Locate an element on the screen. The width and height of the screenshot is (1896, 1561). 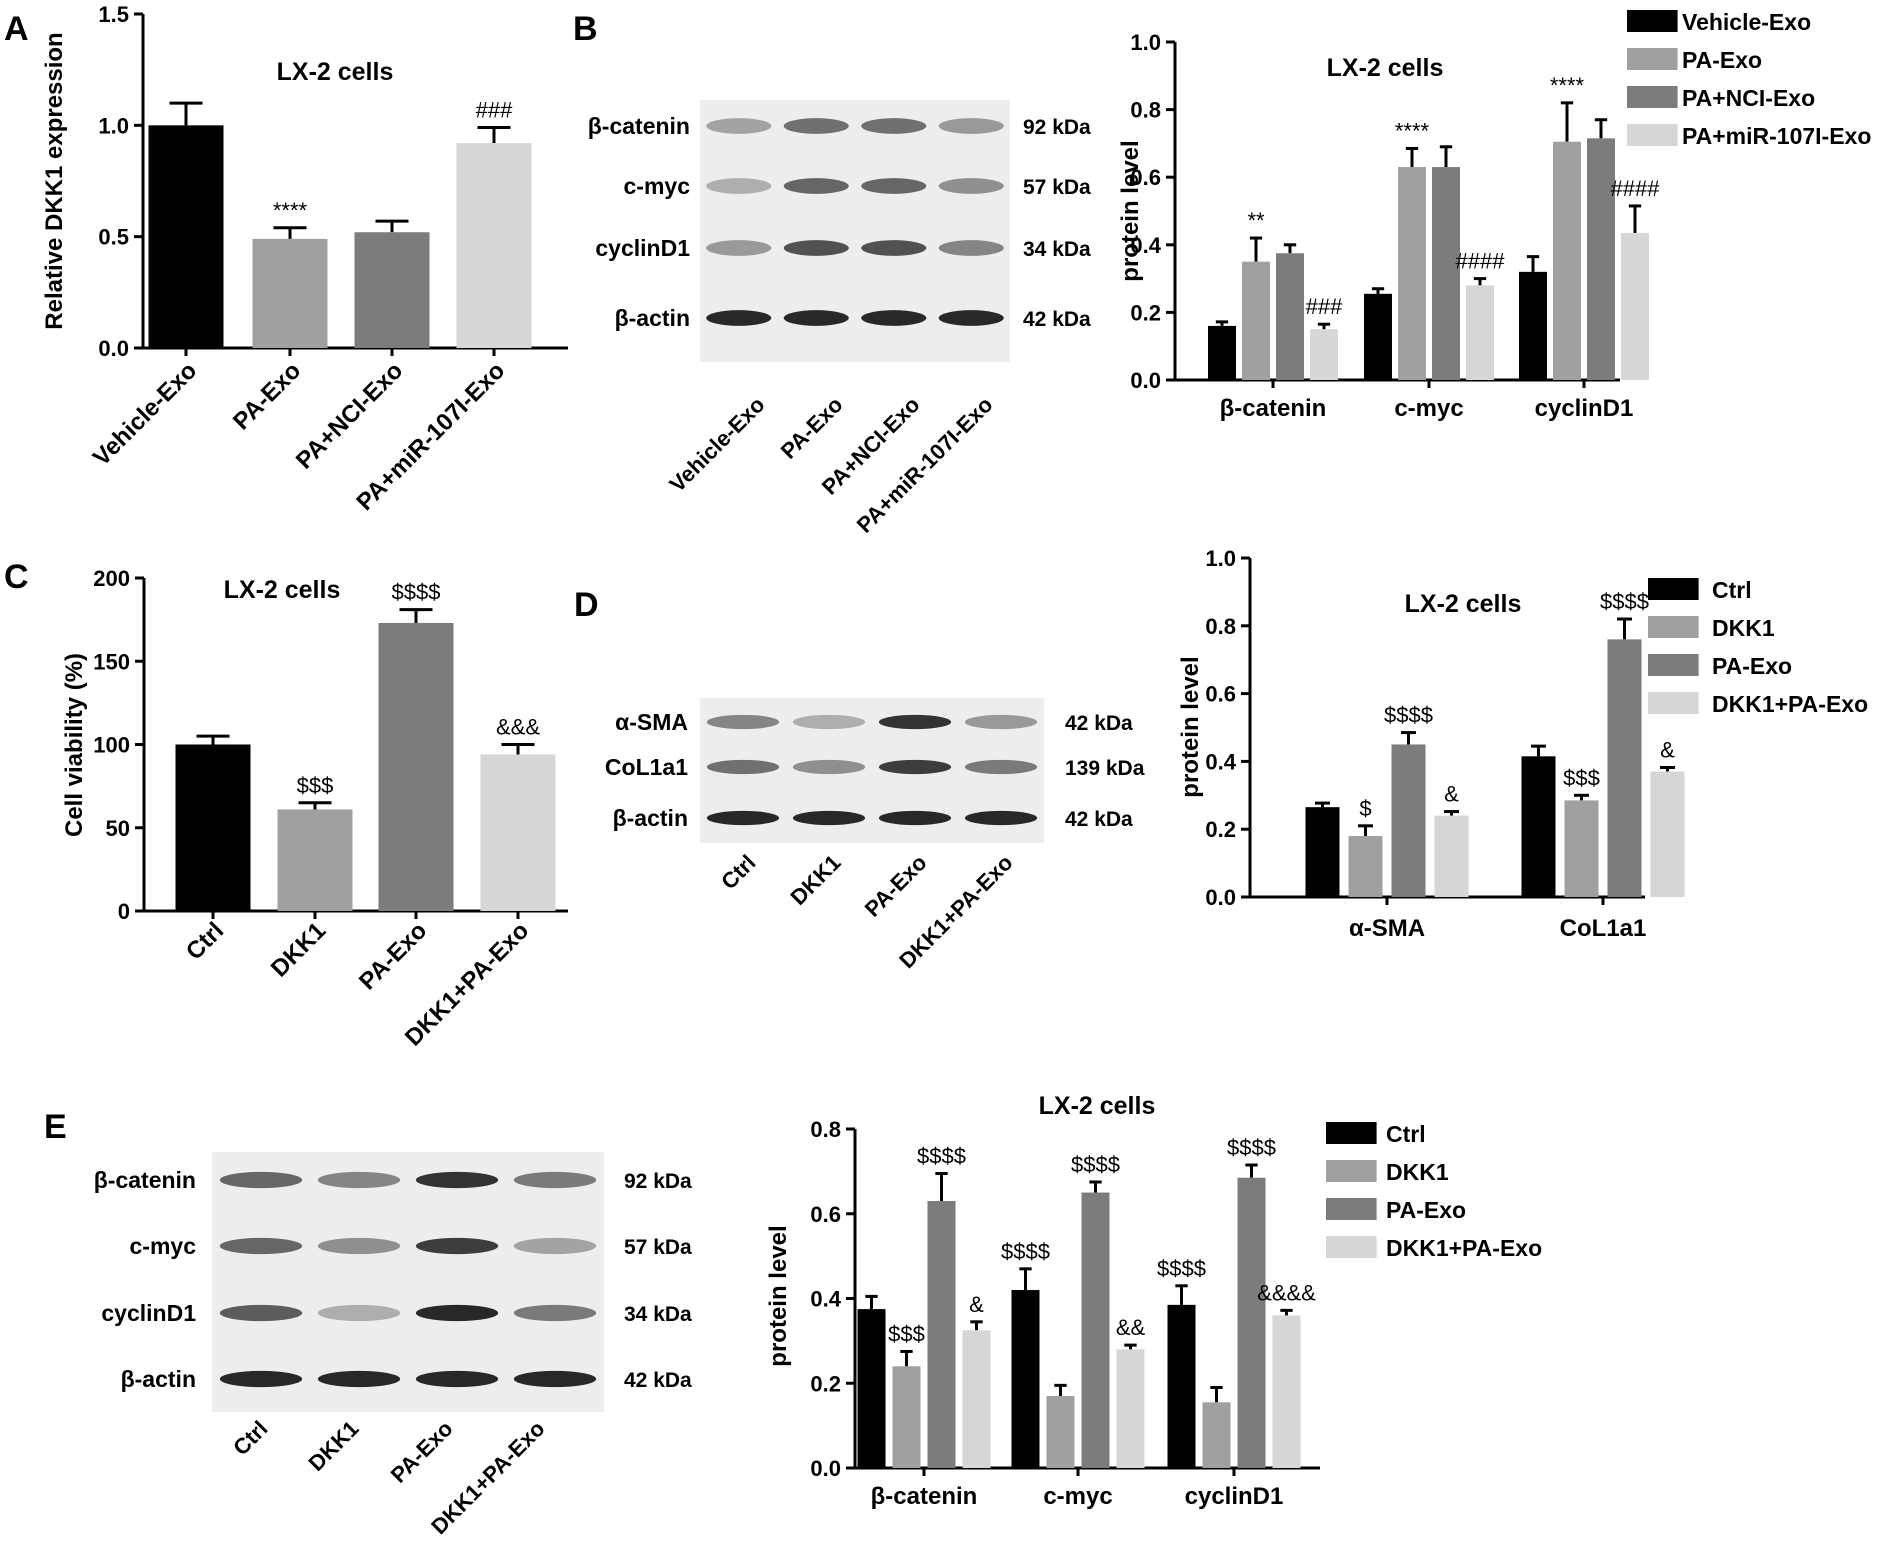
x-category-label: c-myc is located at coordinates (1428, 408).